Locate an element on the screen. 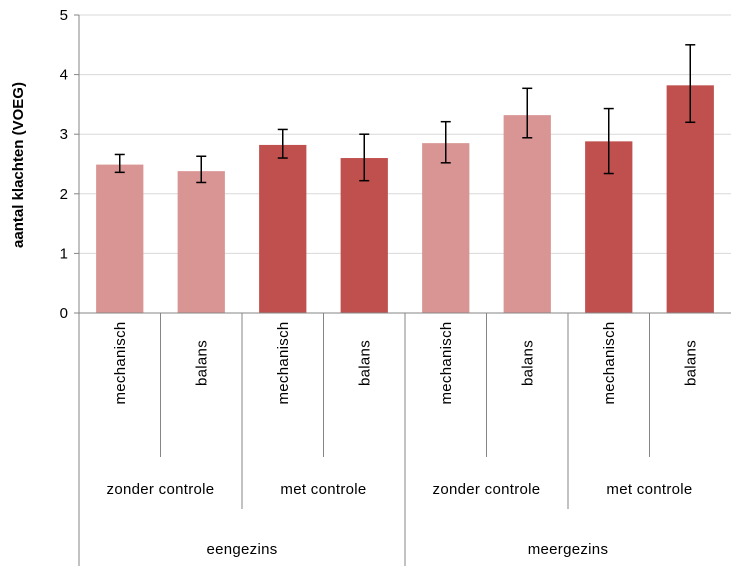 The image size is (732, 566). group-label-2: zonder controle is located at coordinates (487, 489).